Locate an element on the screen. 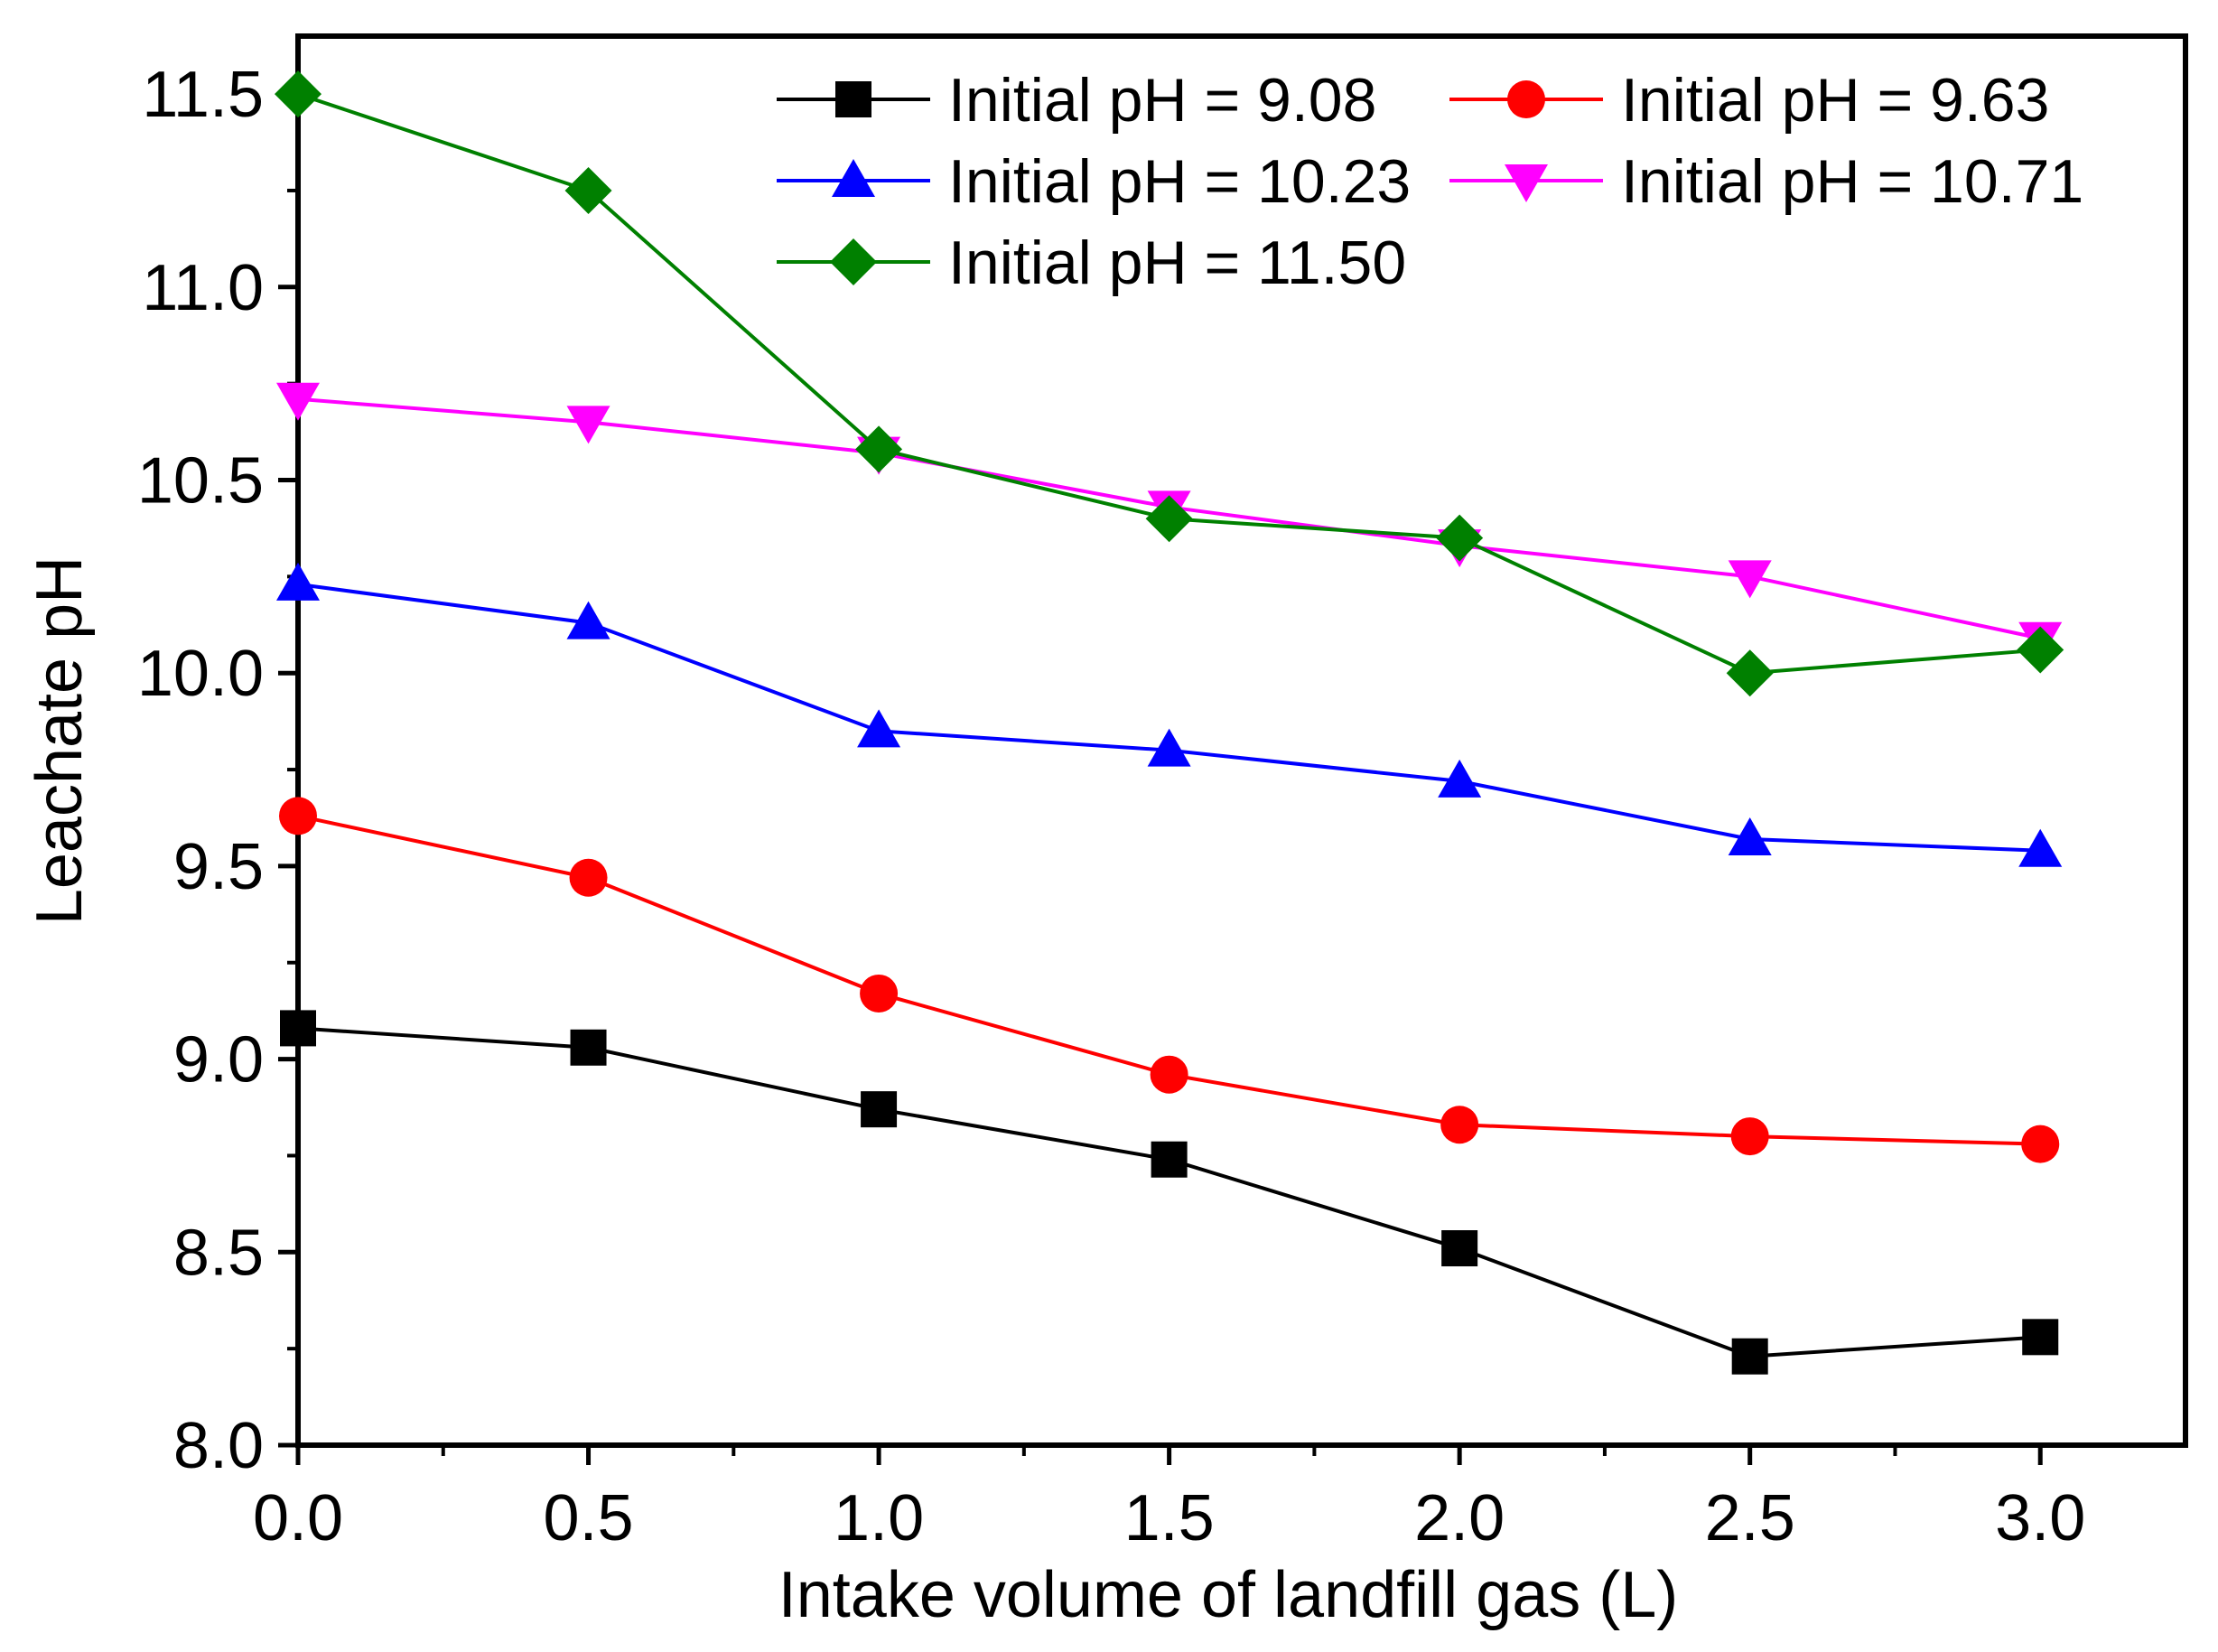 This screenshot has width=2218, height=1652. legend-entry: Initial pH = 10.23 is located at coordinates (1094, 181).